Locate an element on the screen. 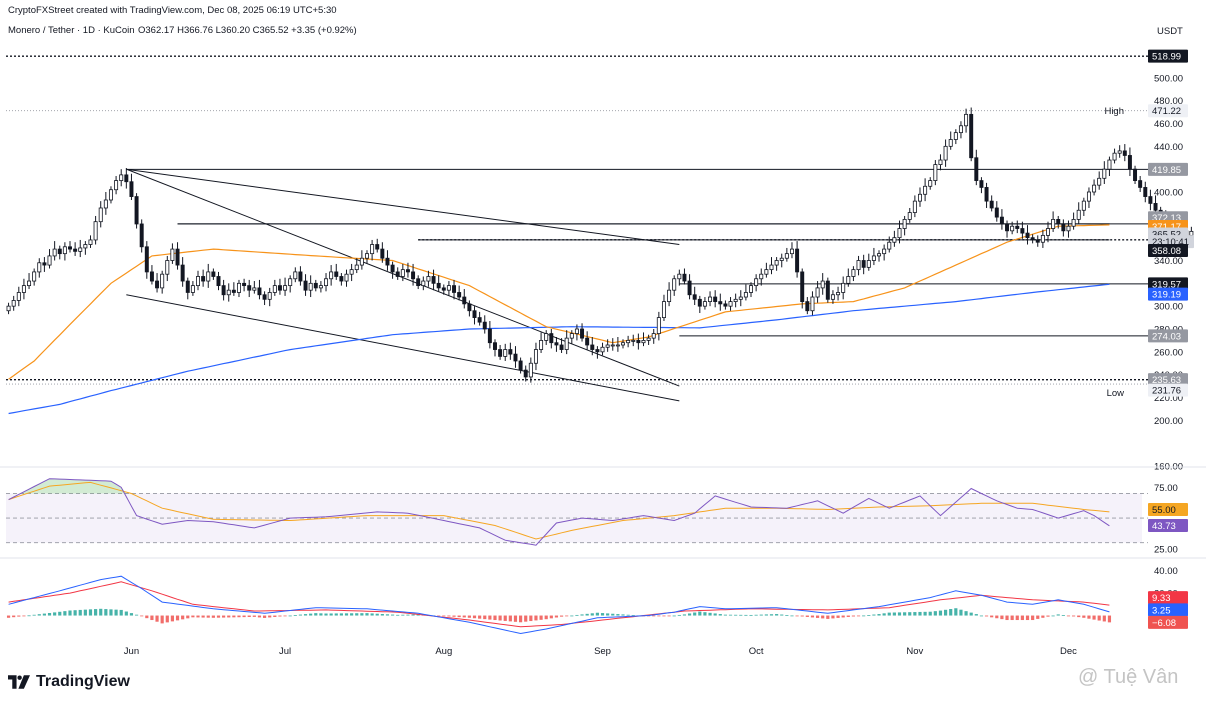  macd-tag-1: 3.25 is located at coordinates (1161, 610).